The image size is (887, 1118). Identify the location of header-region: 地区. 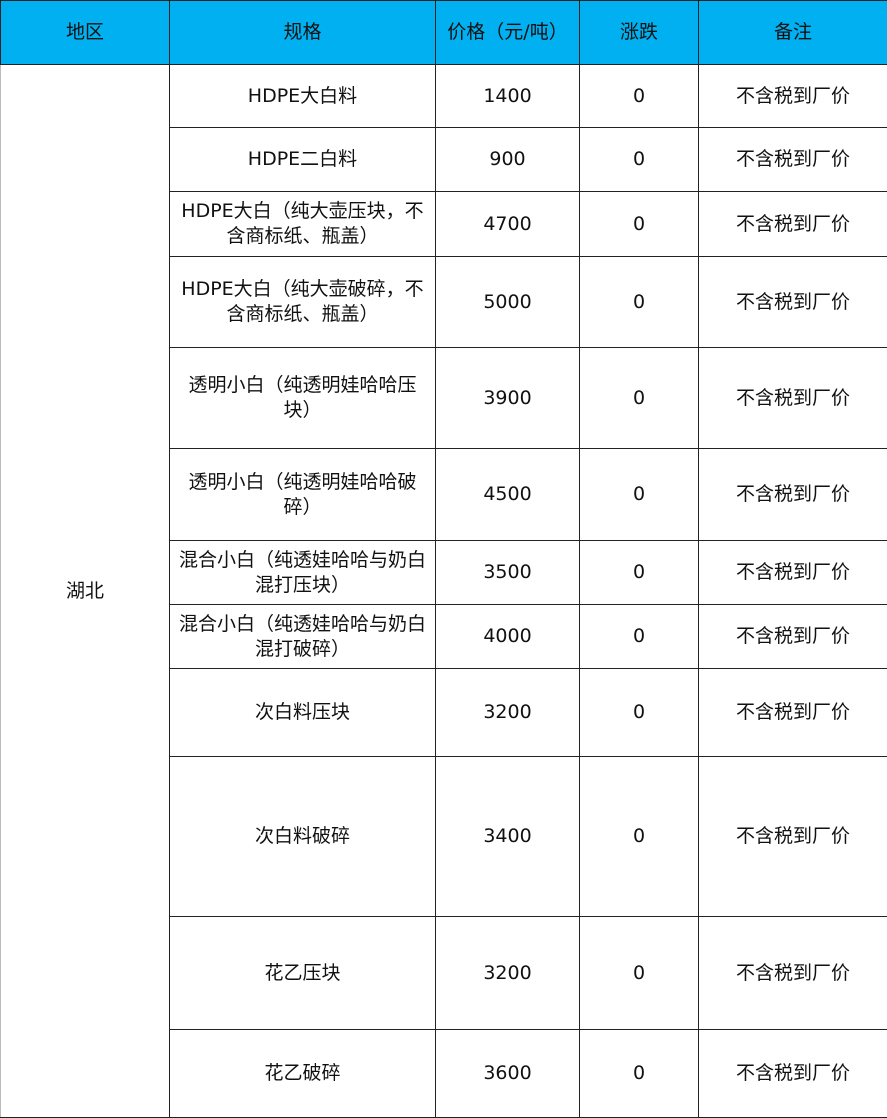
(85, 32).